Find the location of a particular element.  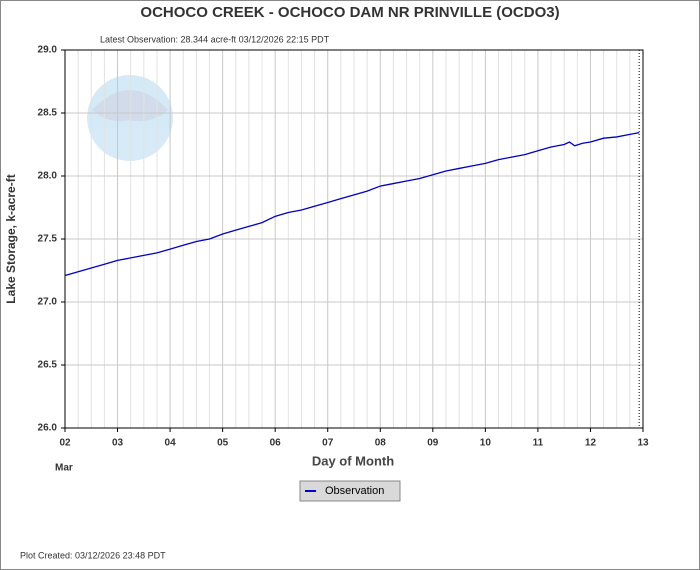

y-tick-label: 27.0 is located at coordinates (48, 302).